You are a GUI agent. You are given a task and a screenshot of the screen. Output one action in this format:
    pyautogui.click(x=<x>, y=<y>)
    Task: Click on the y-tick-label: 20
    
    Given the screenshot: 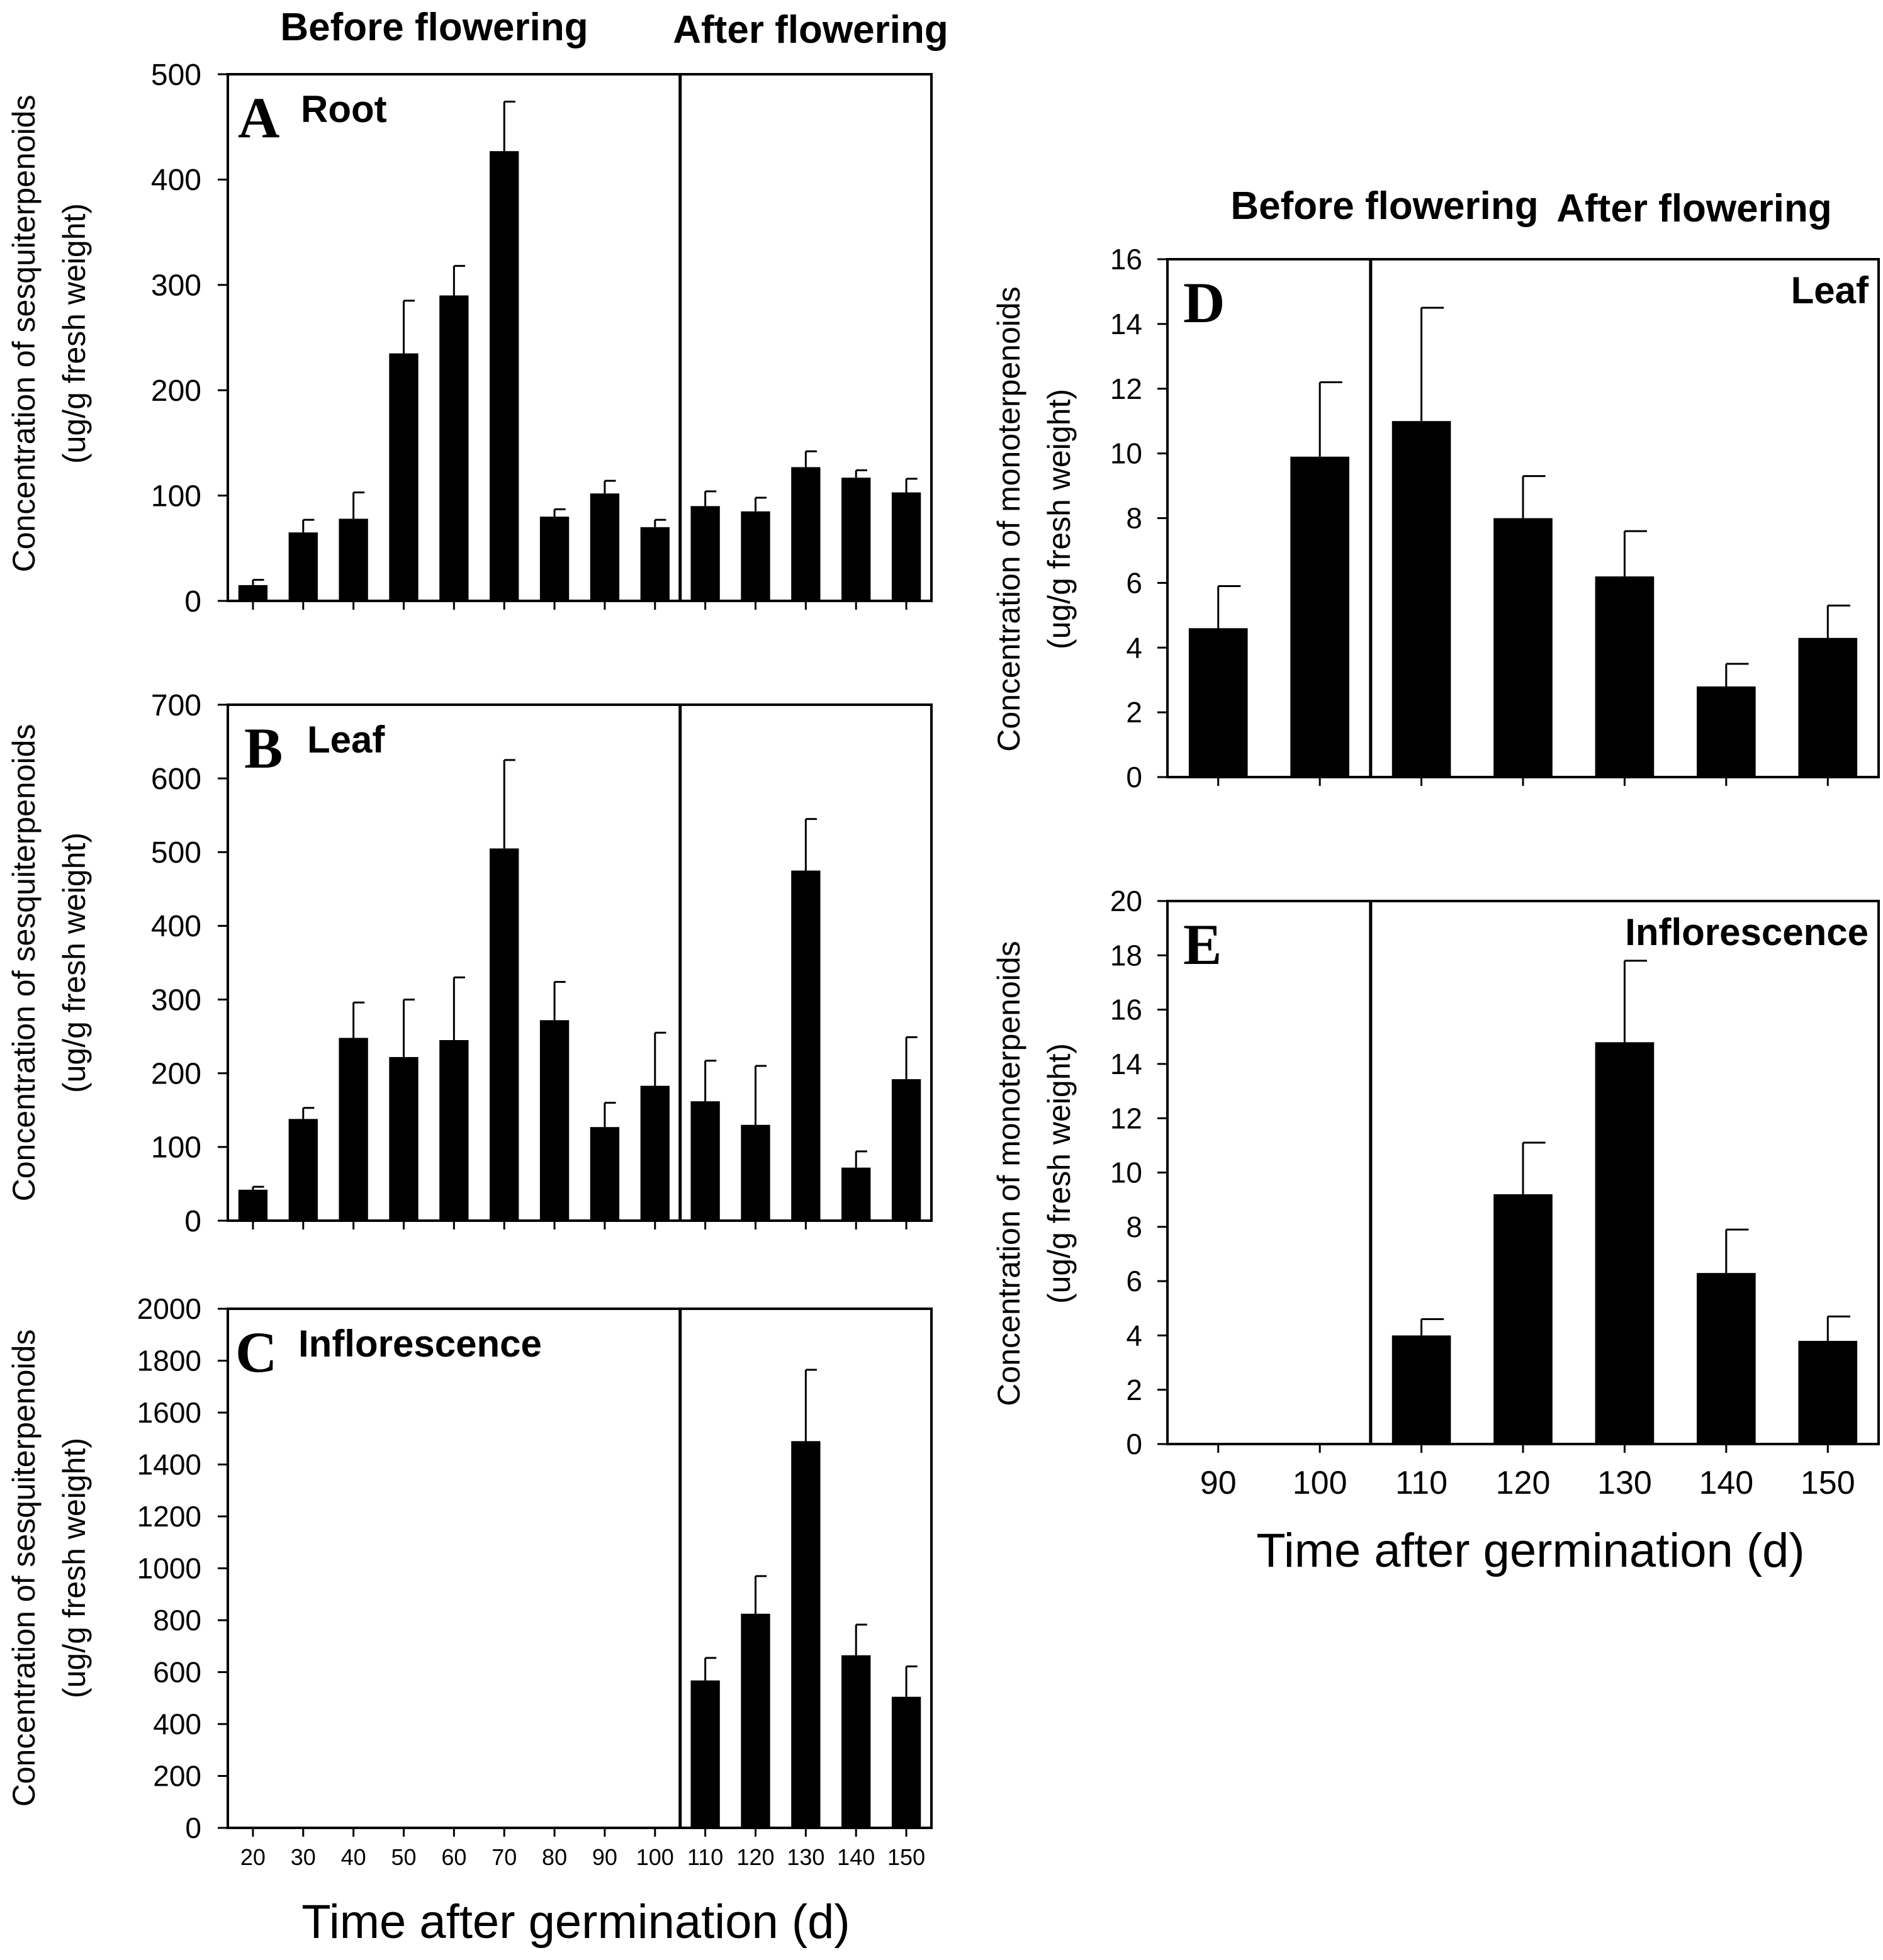 What is the action you would take?
    pyautogui.click(x=1126, y=901)
    